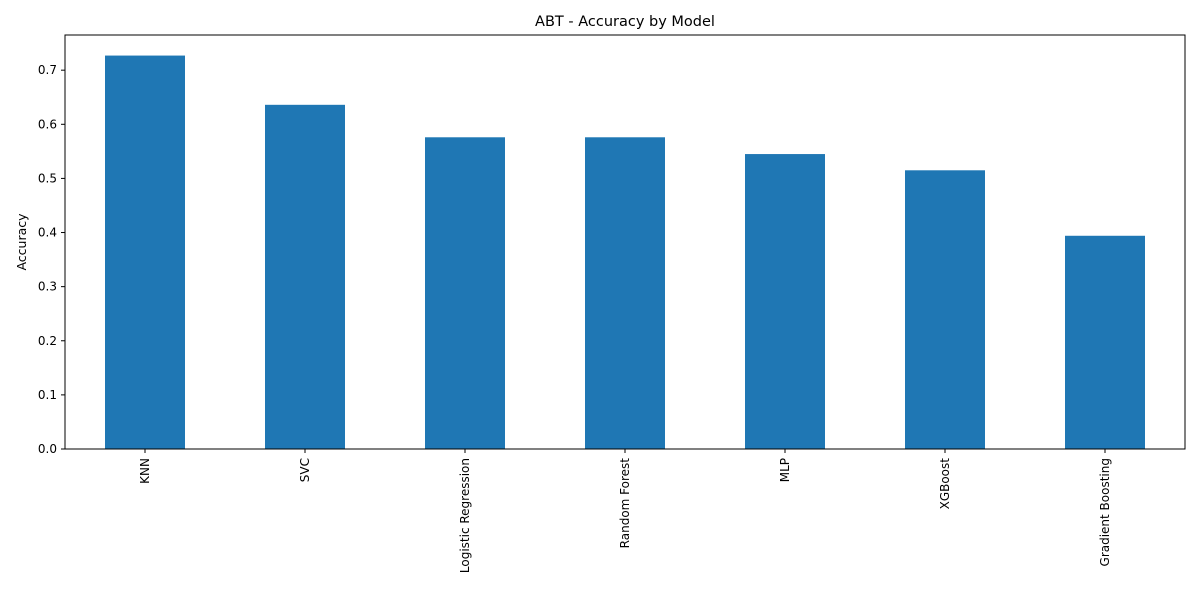  I want to click on y-tick-label: 0.2, so click(47, 341).